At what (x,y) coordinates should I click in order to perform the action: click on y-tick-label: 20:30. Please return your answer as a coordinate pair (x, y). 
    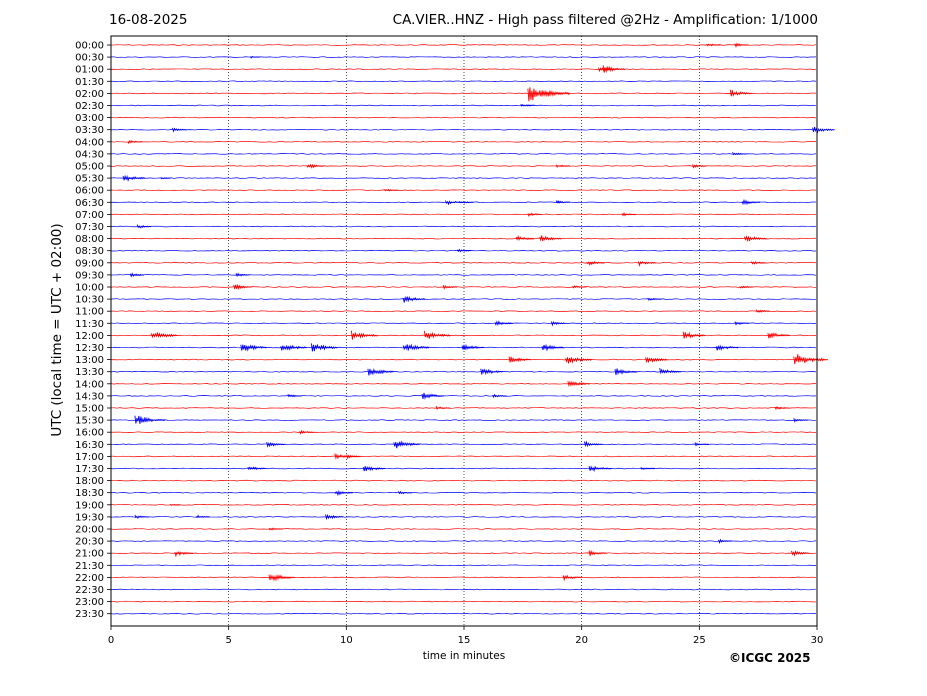
    Looking at the image, I should click on (89, 542).